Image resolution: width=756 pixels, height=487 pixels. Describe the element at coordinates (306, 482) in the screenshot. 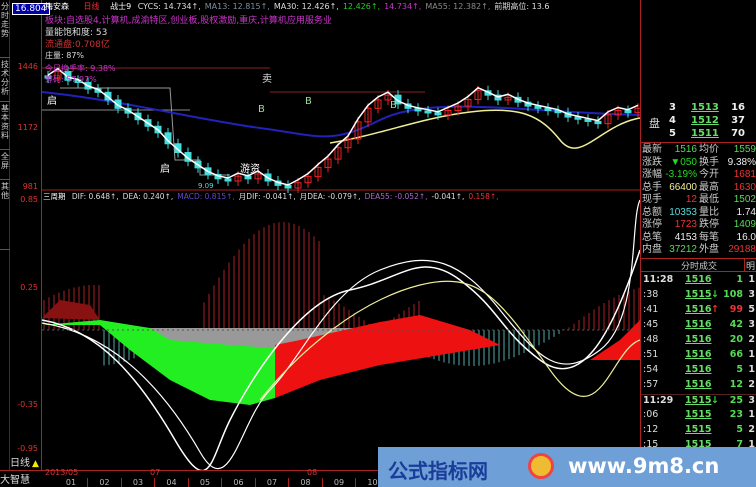

I see `day-tab: 08` at that location.